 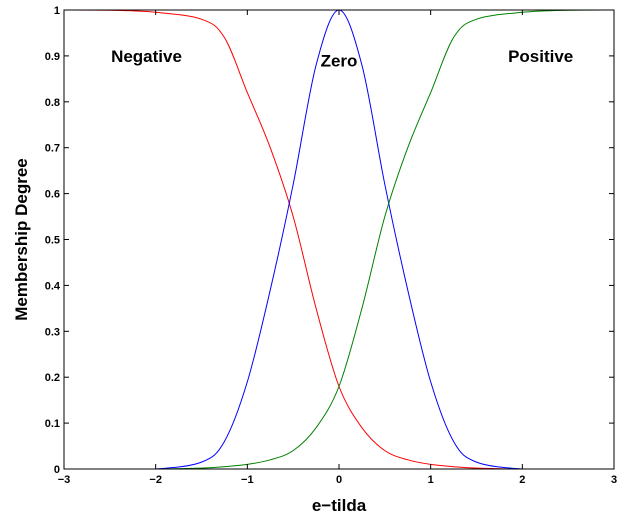 I want to click on x-tick-label: 3, so click(x=614, y=480).